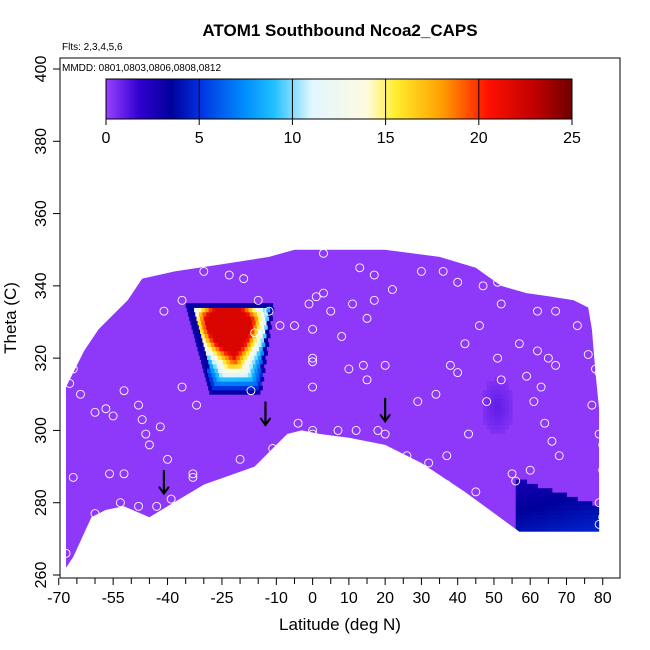  I want to click on y-axis: 260 280 300 320 340 360 380 400, so click(46, 322).